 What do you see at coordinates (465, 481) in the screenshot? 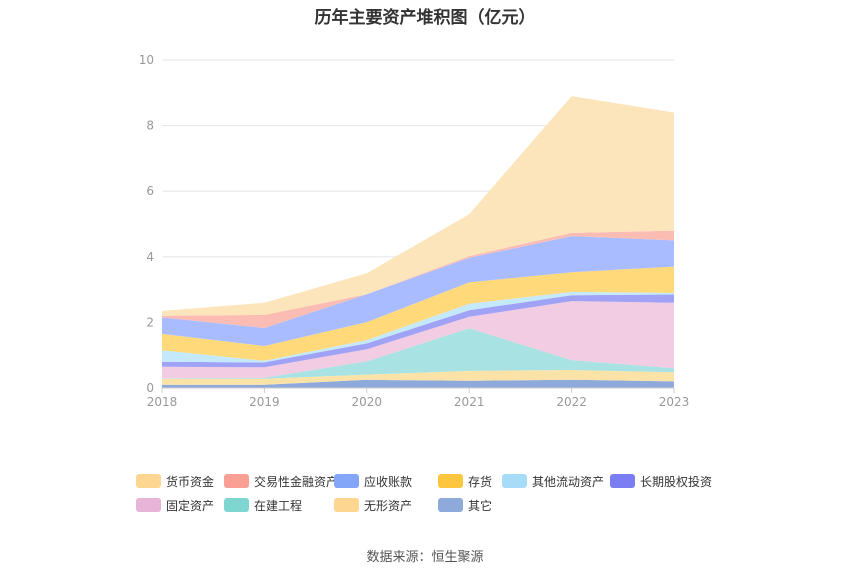
I see `legend-item: 存货` at bounding box center [465, 481].